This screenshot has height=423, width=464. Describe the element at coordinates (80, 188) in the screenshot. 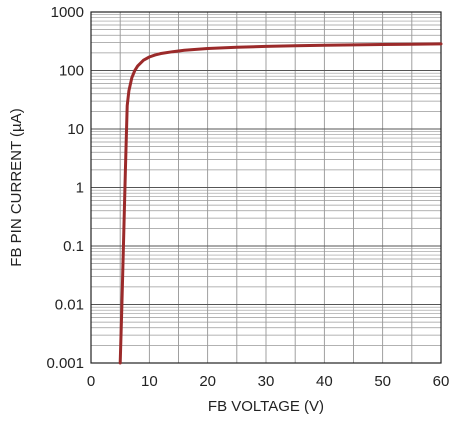

I see `y-tick-label: 1` at that location.